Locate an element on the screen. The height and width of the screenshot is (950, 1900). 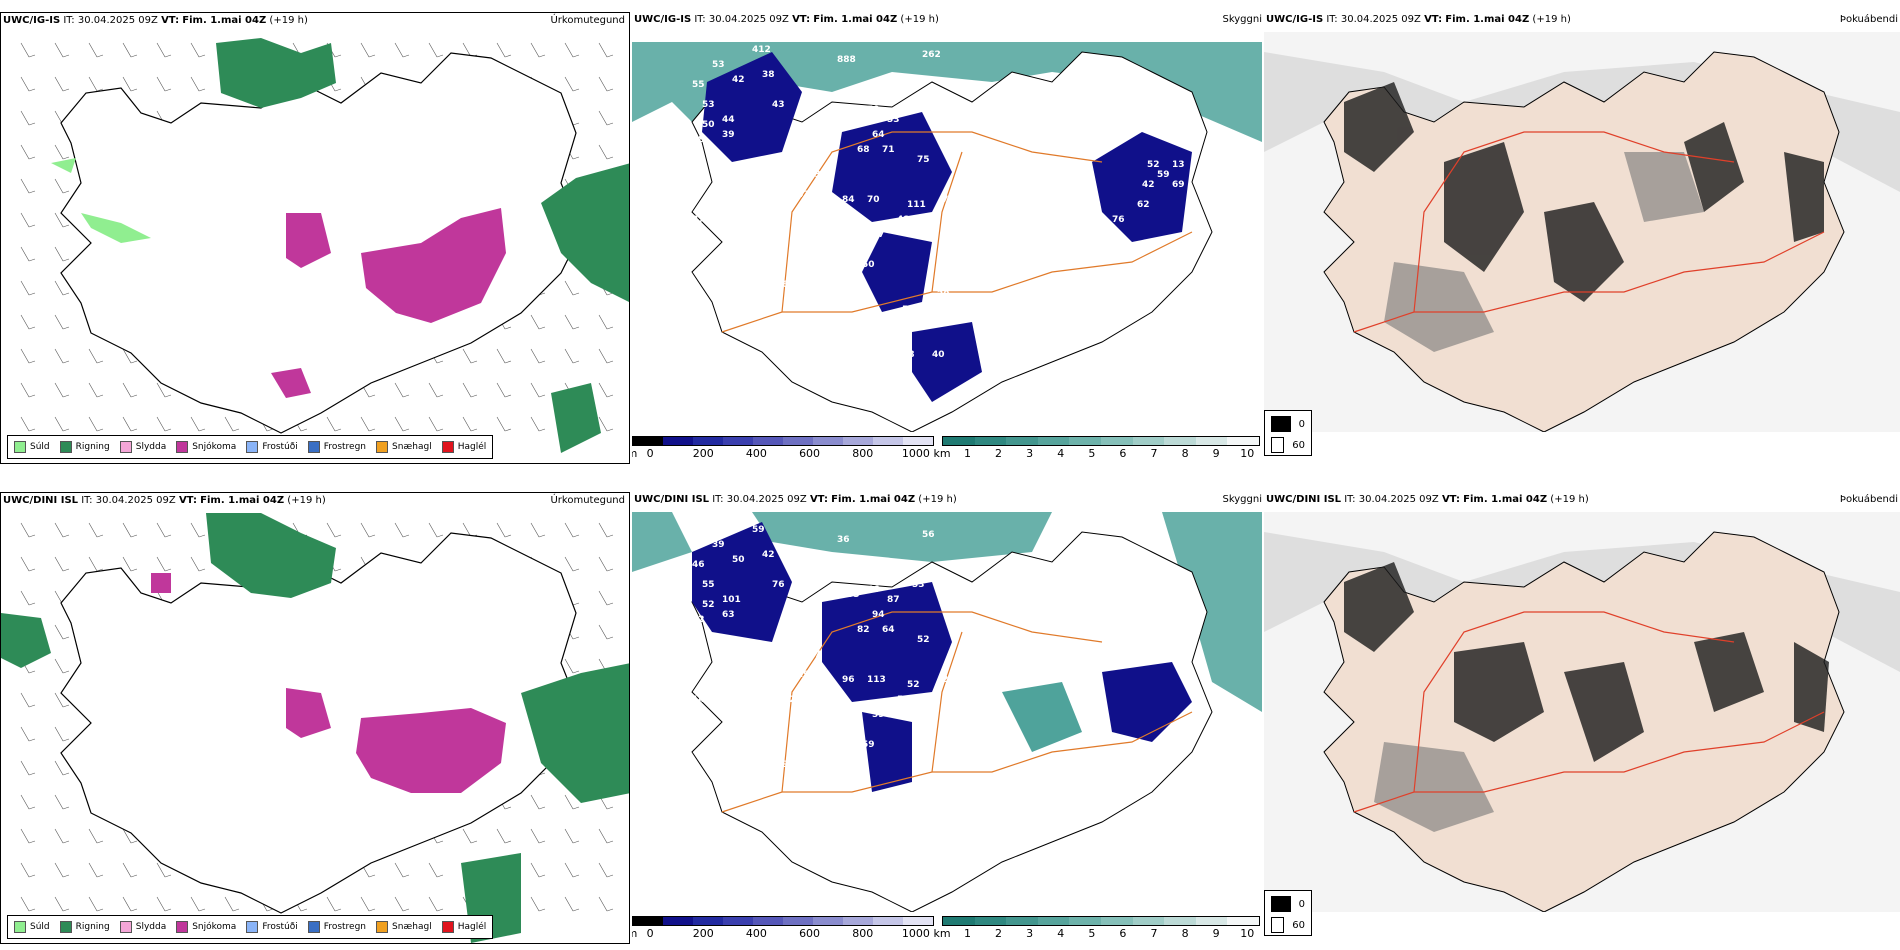
fog-index-legend: 0 60 is located at coordinates (1288, 433).